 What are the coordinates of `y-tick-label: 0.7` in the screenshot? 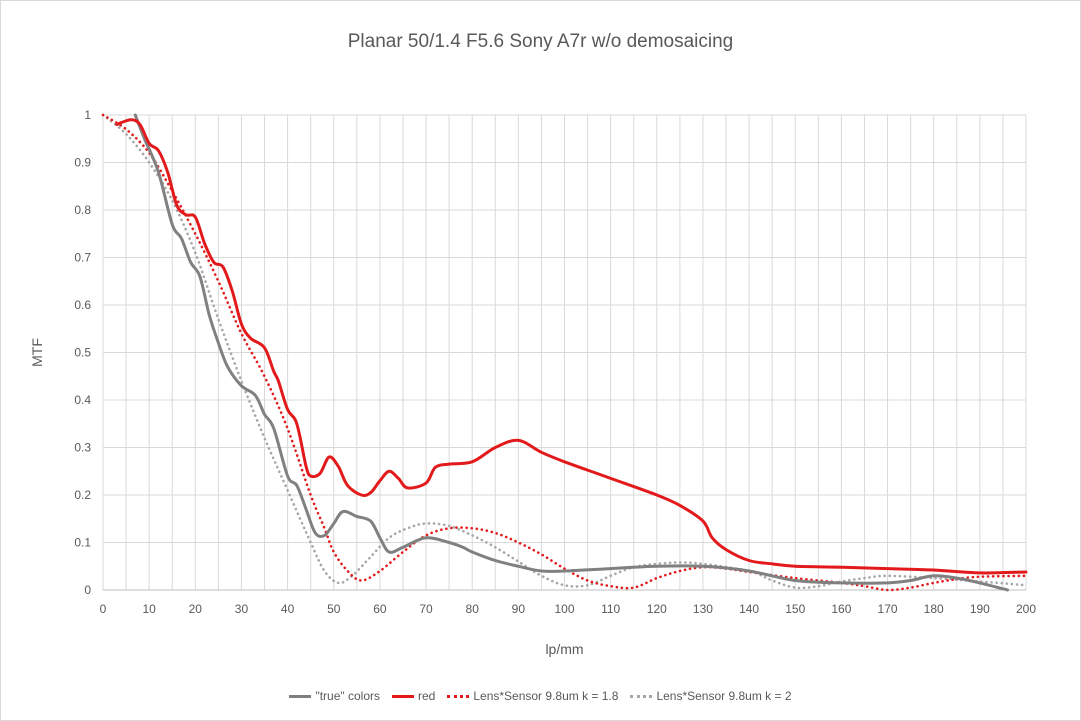 It's located at (82, 258).